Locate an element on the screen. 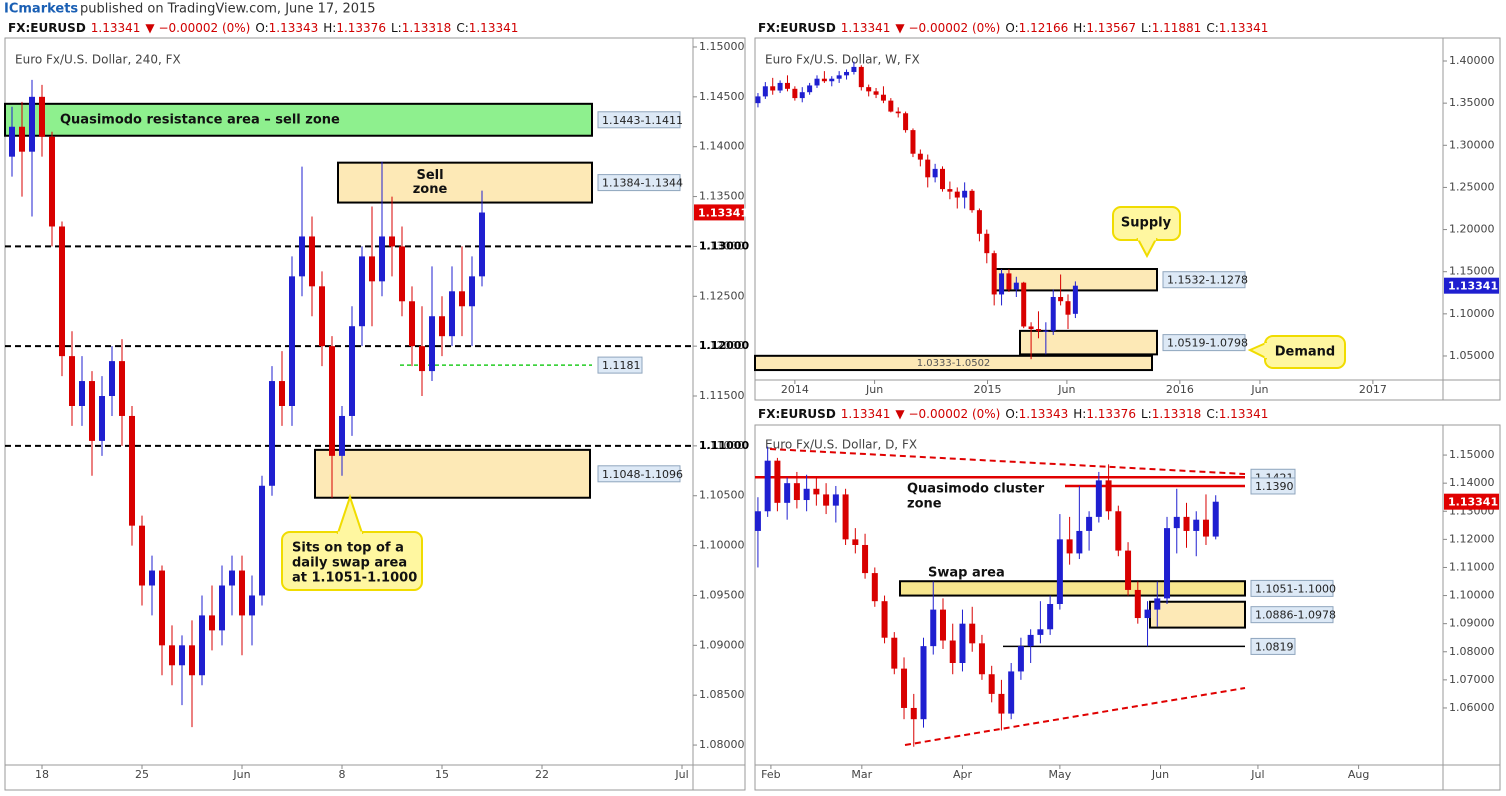  zone-text: Quasimodo resistance area – sell zone is located at coordinates (200, 119).